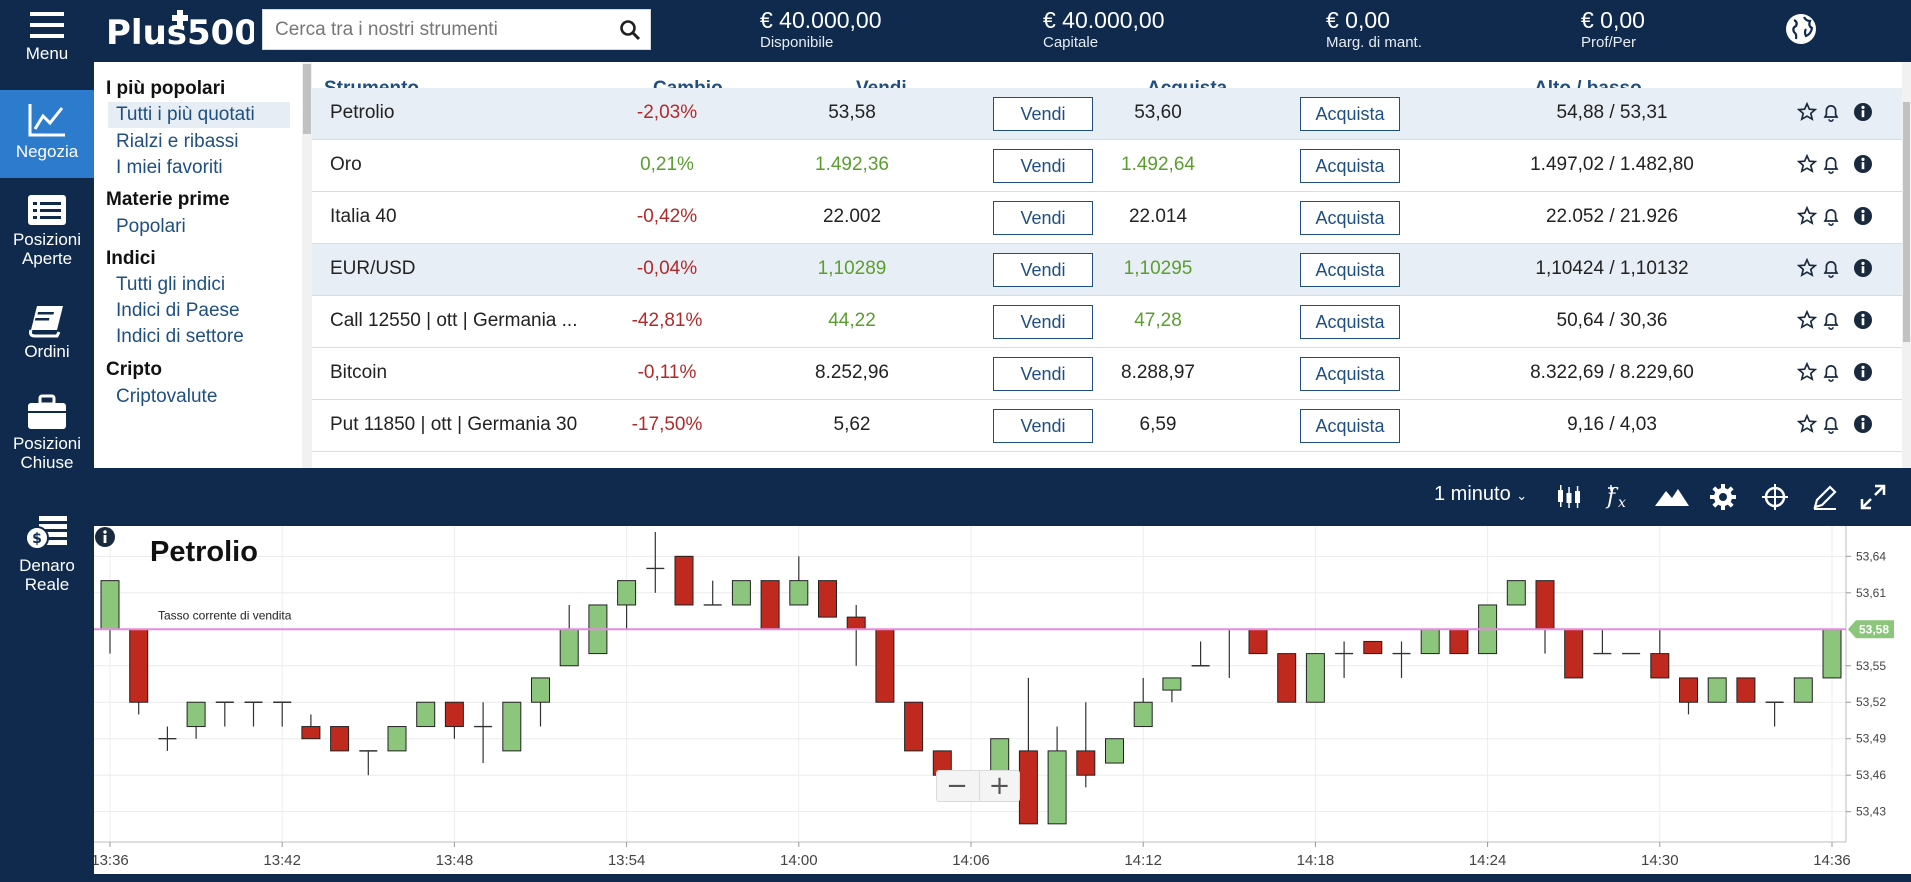 This screenshot has width=1911, height=882. What do you see at coordinates (307, 265) in the screenshot?
I see `category-scrollbar` at bounding box center [307, 265].